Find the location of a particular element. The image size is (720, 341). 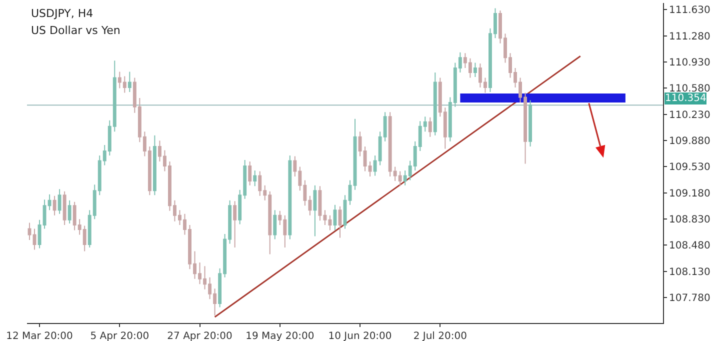

y-tick-label: 109.880 is located at coordinates (689, 142).